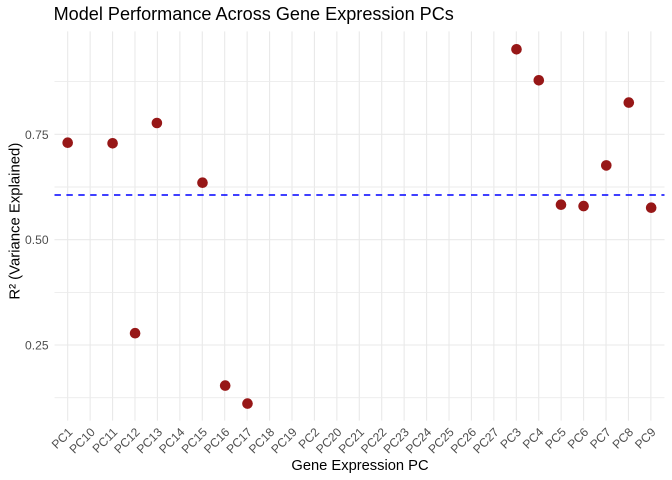 The image size is (672, 480). I want to click on svg-text: R² (Variance Explained), so click(15, 221).